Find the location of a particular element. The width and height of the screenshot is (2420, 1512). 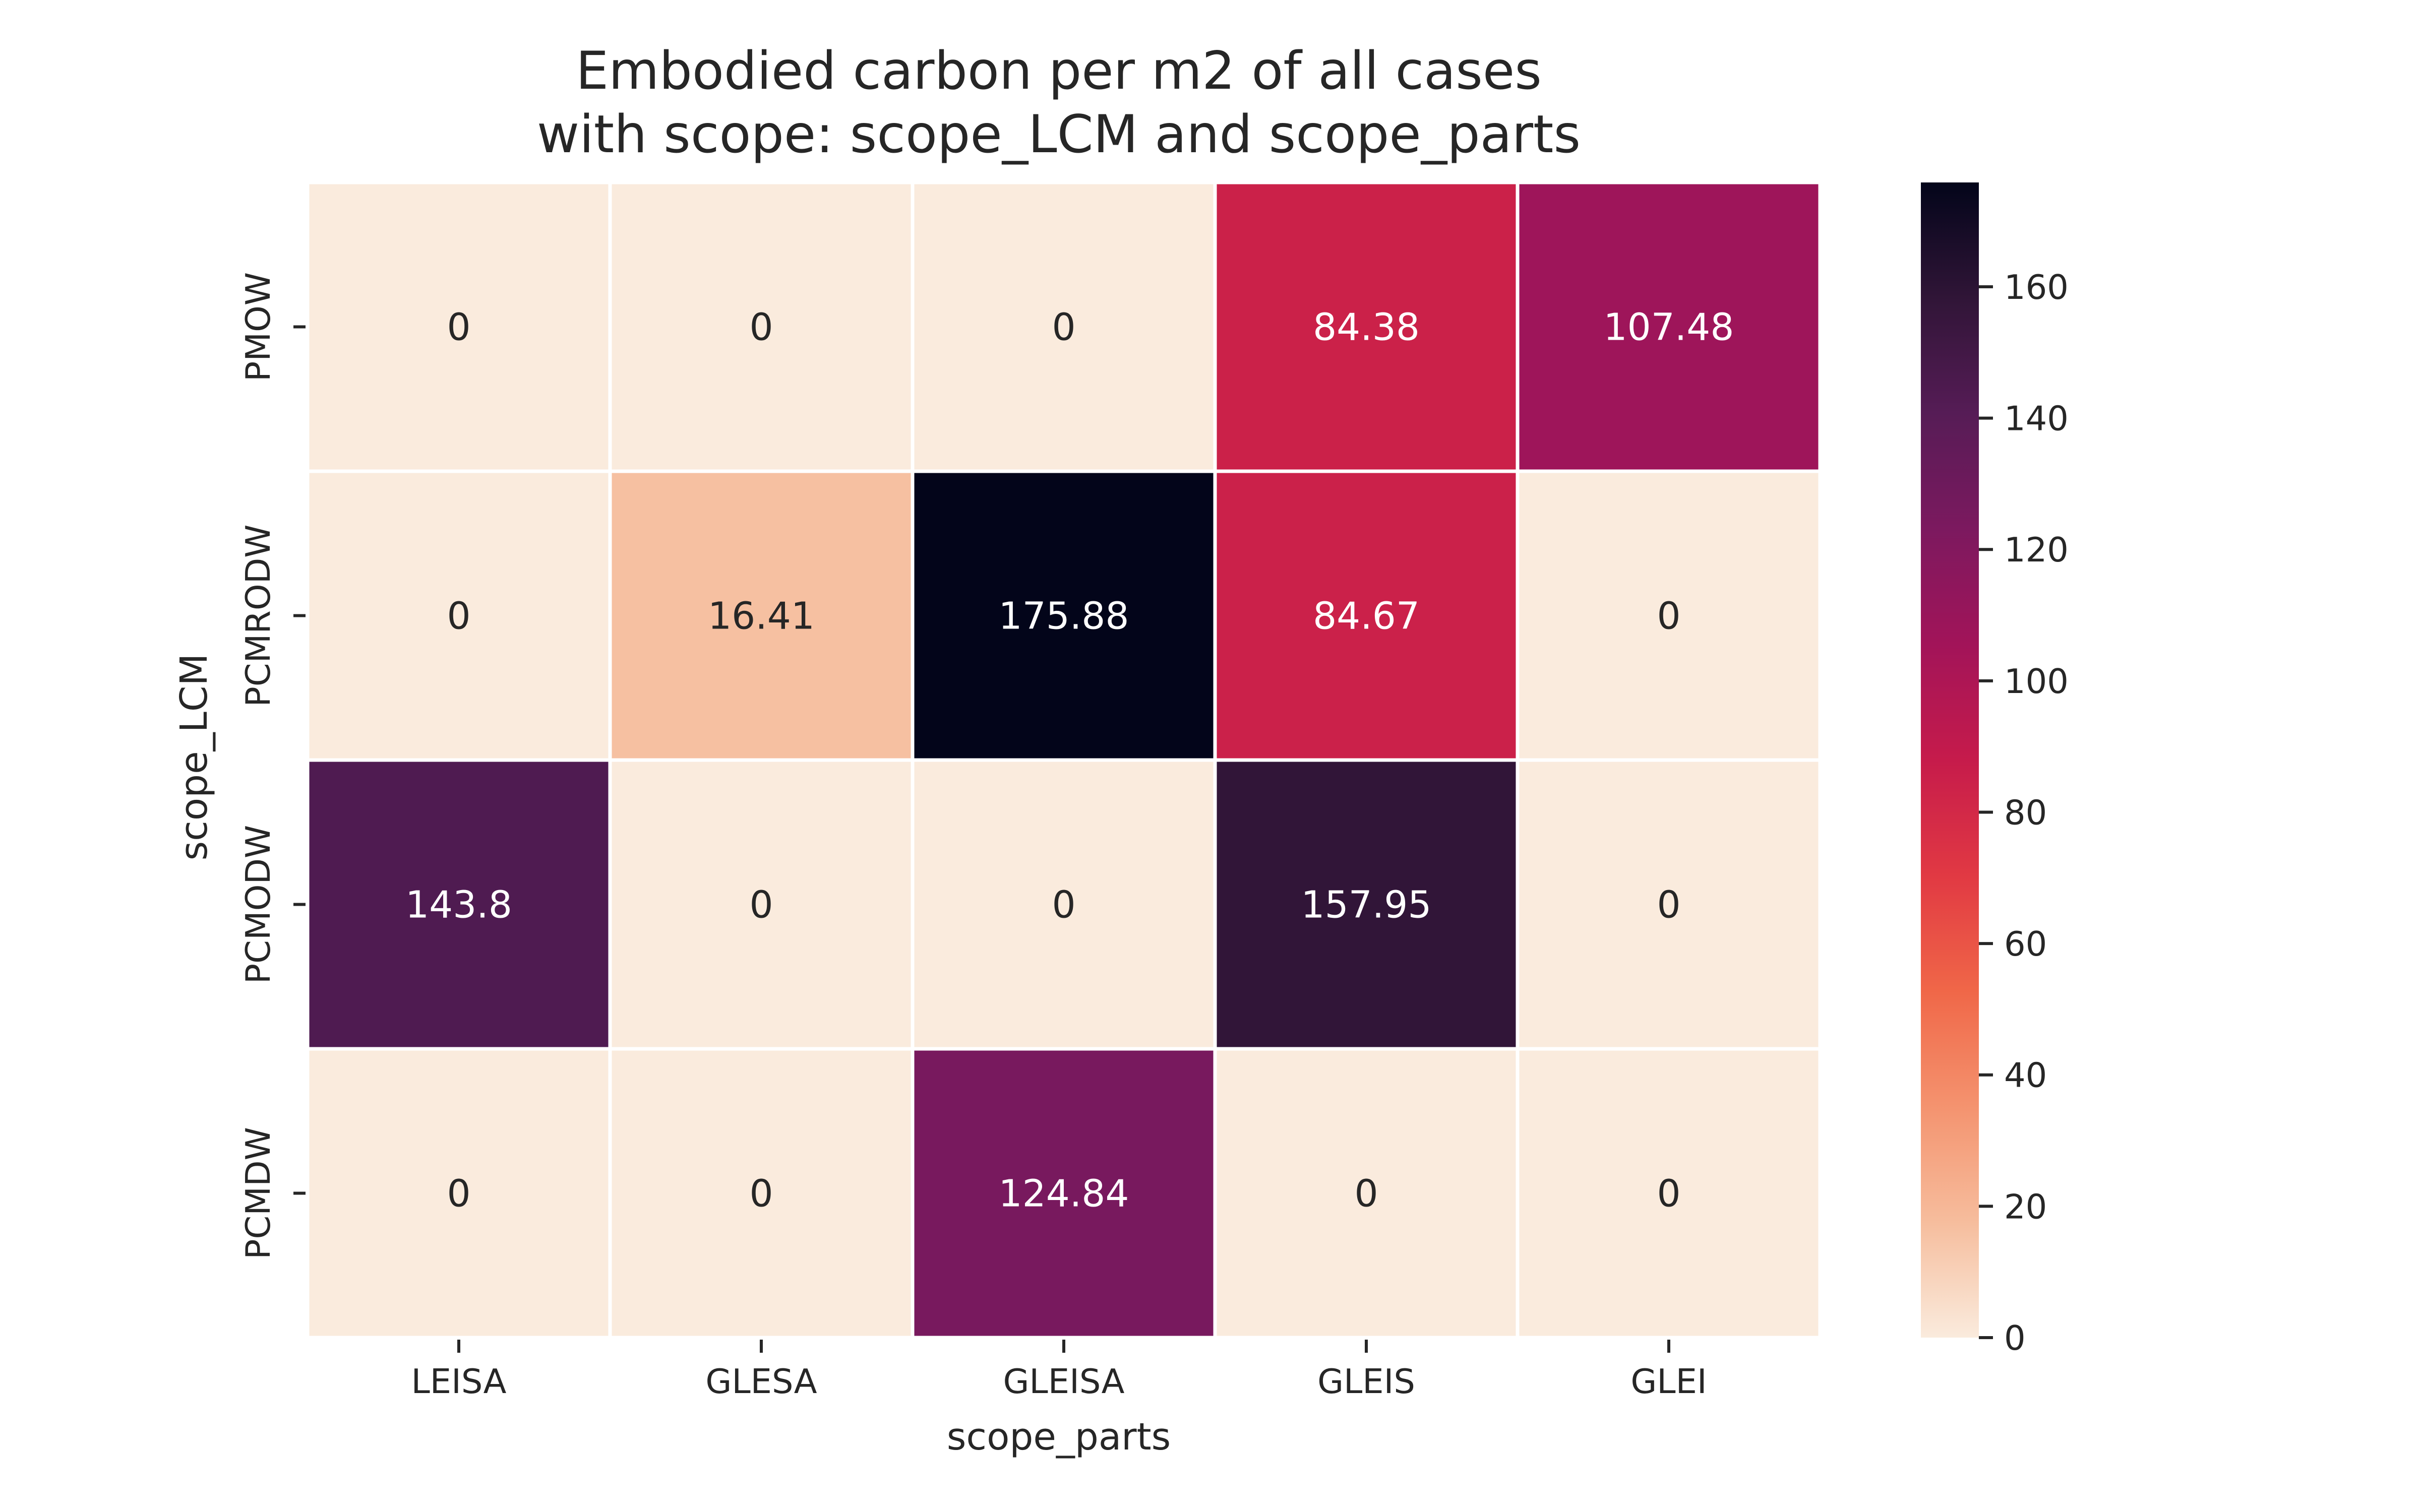

heatmap-cell-PMOW-GLESA is located at coordinates (761, 326).